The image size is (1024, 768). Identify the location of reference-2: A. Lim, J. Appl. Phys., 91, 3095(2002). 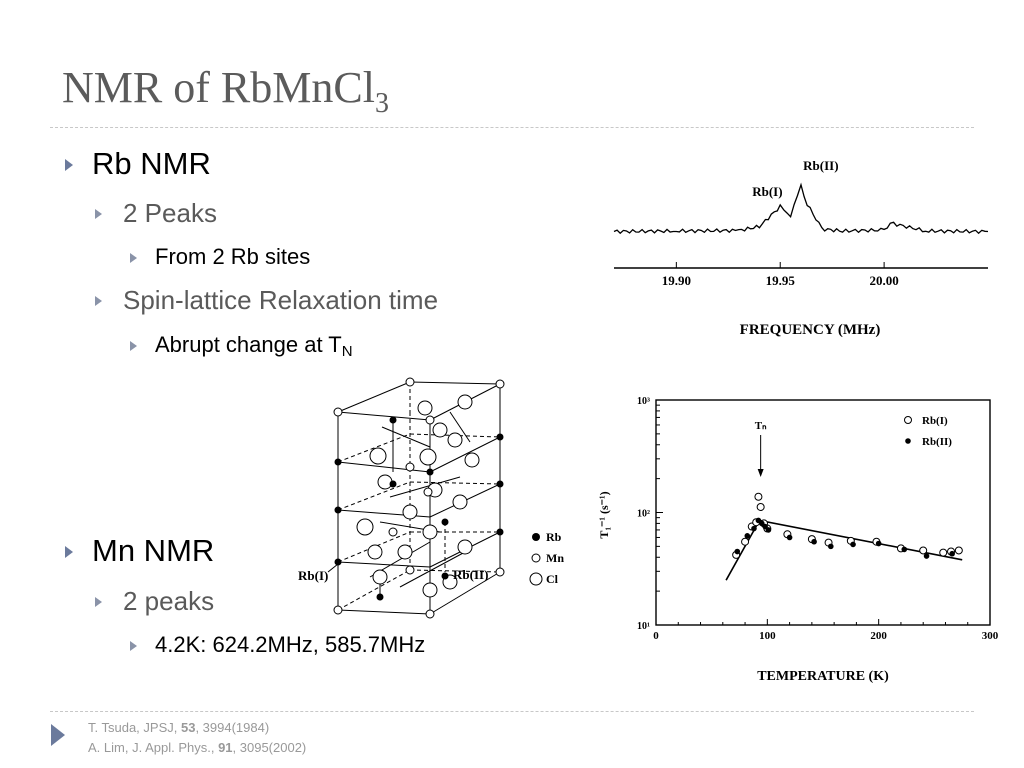
(197, 747).